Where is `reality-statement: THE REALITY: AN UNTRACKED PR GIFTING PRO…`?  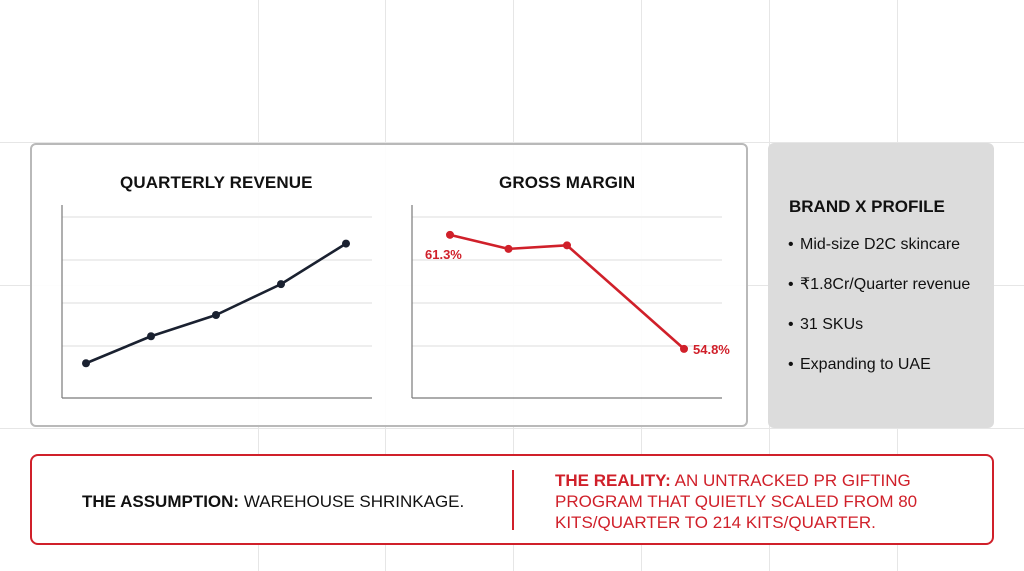 reality-statement: THE REALITY: AN UNTRACKED PR GIFTING PRO… is located at coordinates (765, 501).